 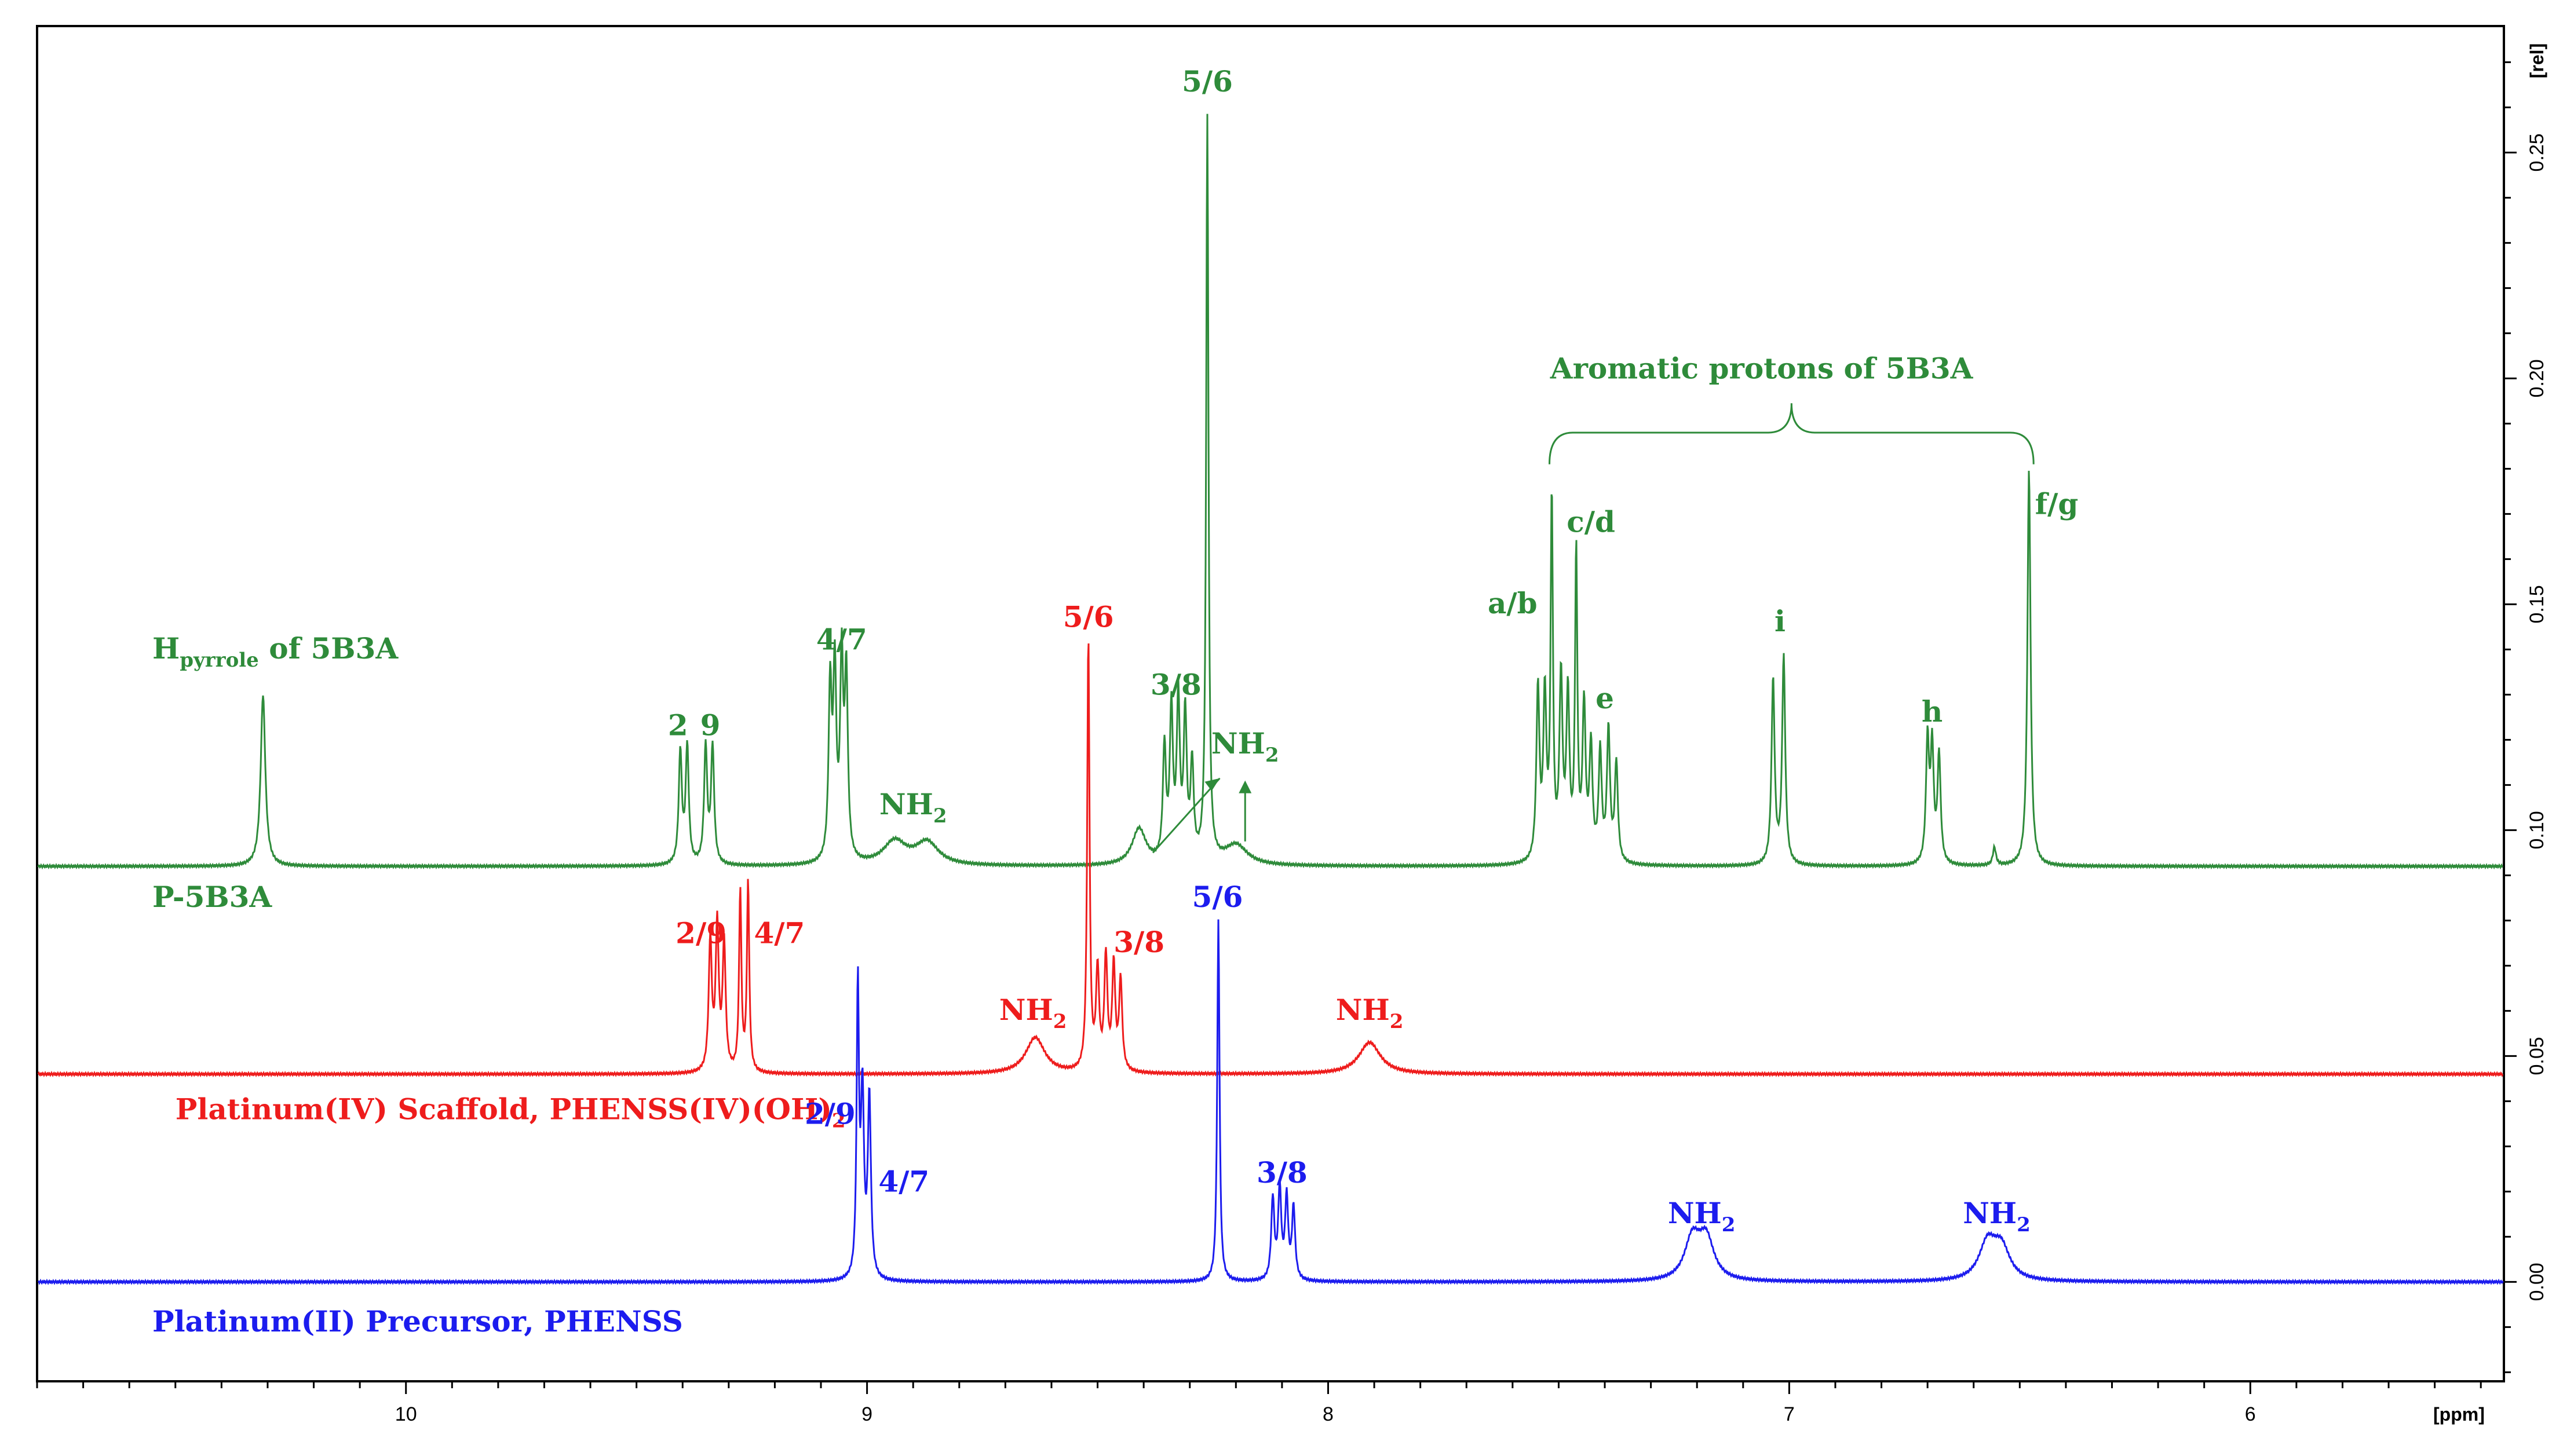 I want to click on x-tick-label: 7, so click(x=1789, y=1414).